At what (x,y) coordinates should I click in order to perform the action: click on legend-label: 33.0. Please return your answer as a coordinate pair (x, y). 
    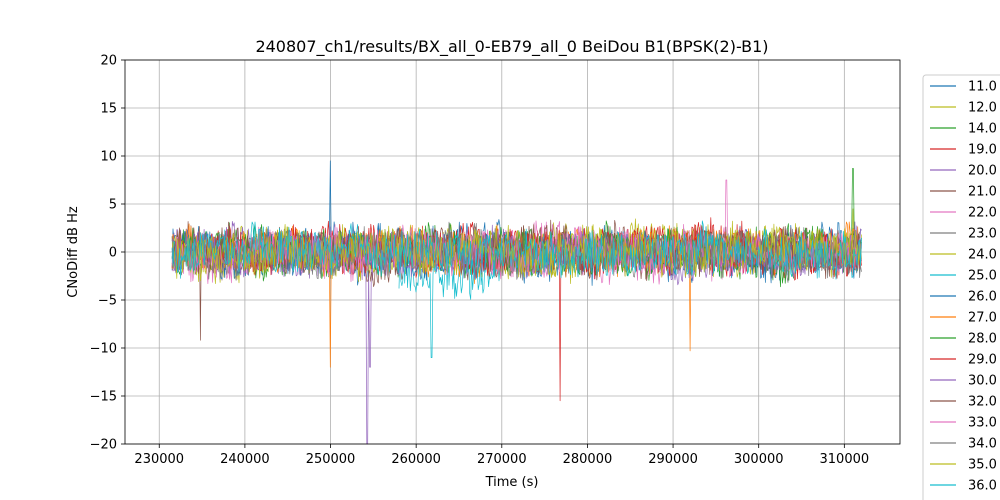
    Looking at the image, I should click on (982, 423).